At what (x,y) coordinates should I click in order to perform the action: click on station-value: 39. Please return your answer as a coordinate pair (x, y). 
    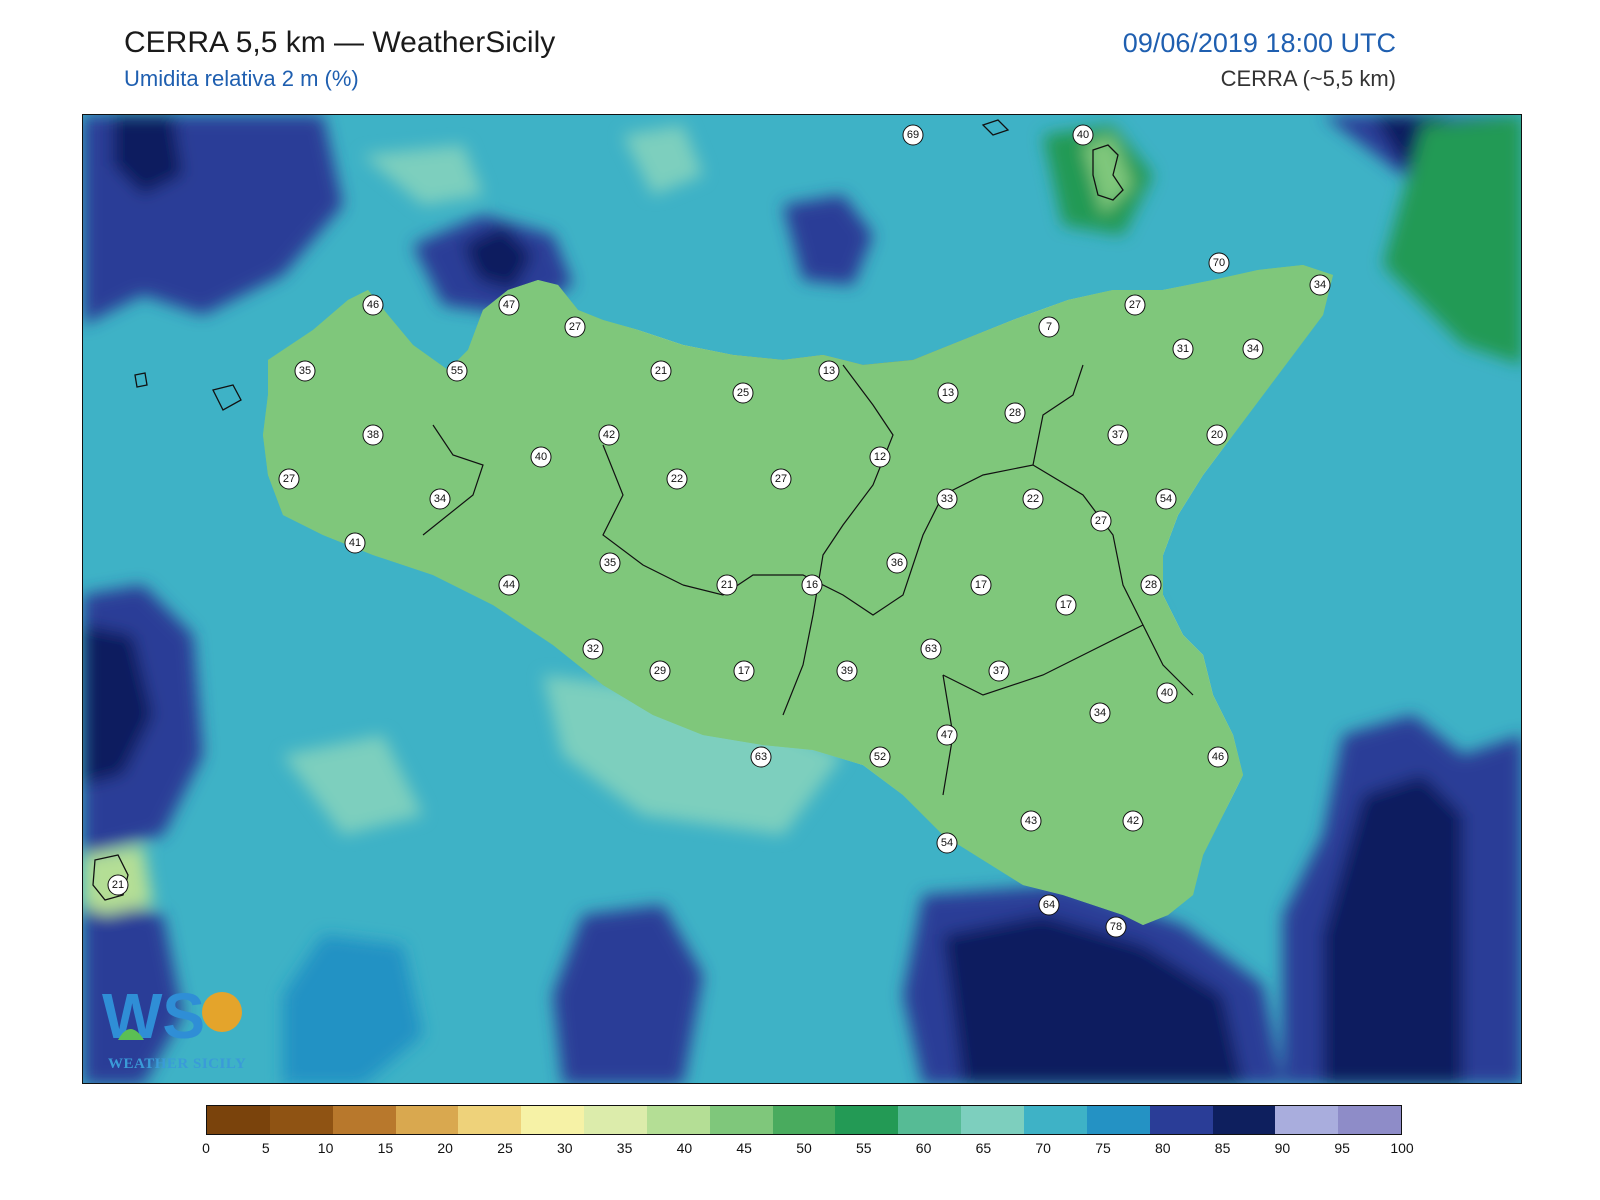
    Looking at the image, I should click on (847, 671).